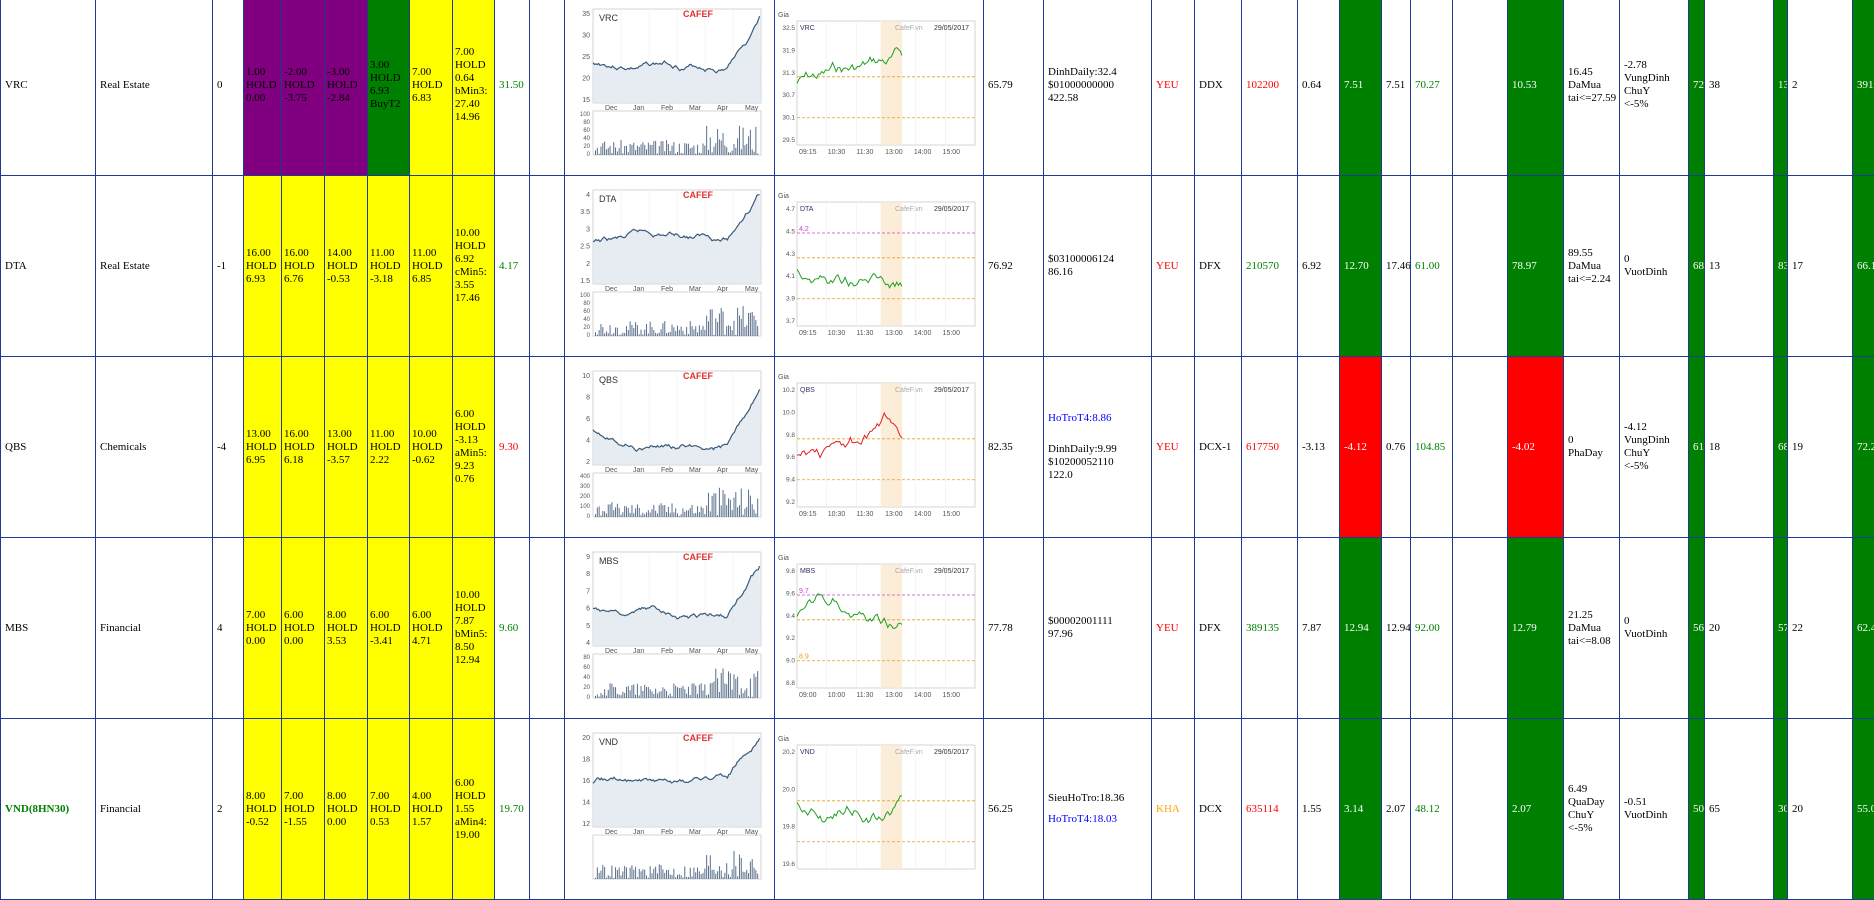  Describe the element at coordinates (611, 108) in the screenshot. I see `x-tick-label: Dec` at that location.